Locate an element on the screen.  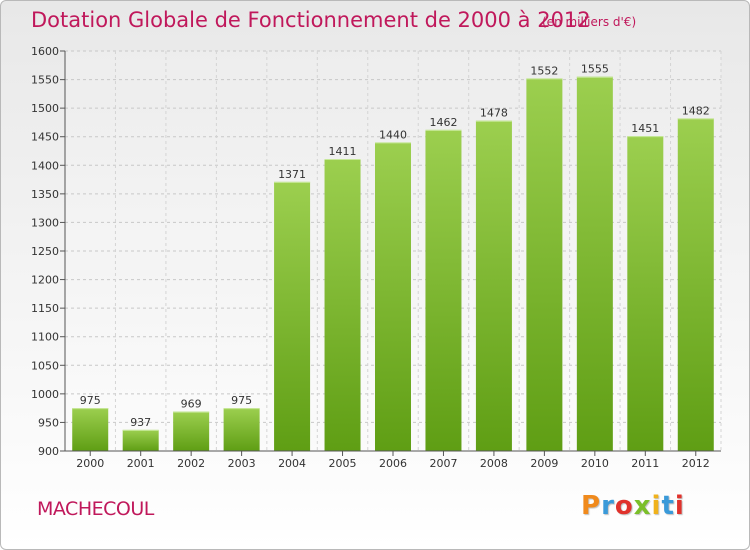
bar-value-label: 1440 is located at coordinates (393, 134).